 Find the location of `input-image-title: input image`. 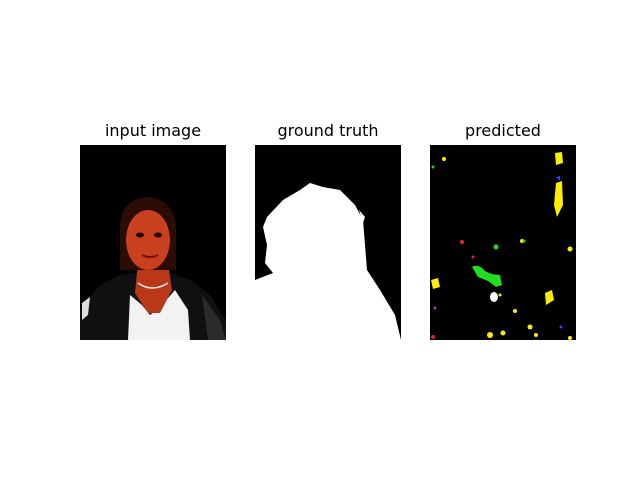

input-image-title: input image is located at coordinates (153, 130).